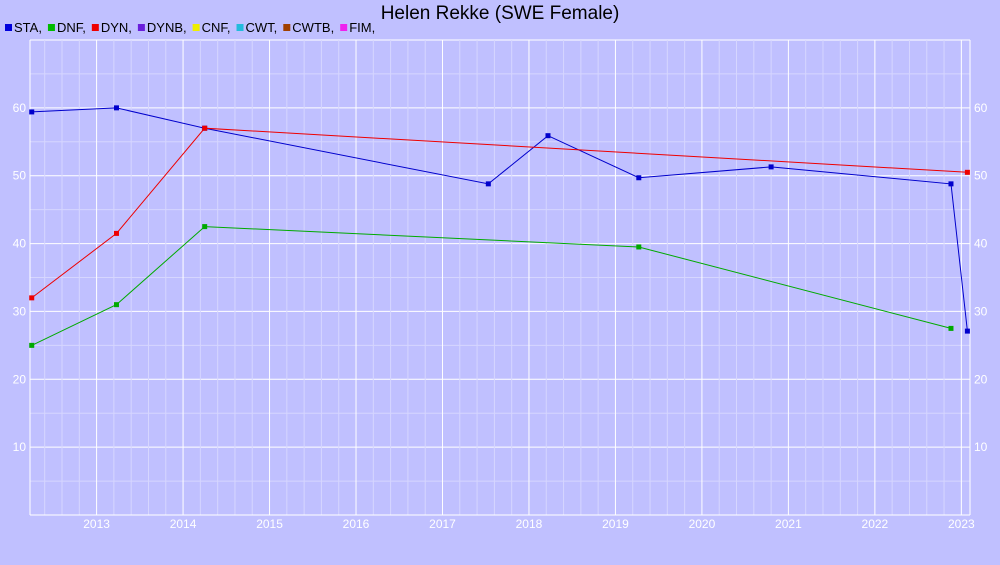 Image resolution: width=1000 pixels, height=565 pixels. Describe the element at coordinates (875, 524) in the screenshot. I see `x-tick-label: 2022` at that location.